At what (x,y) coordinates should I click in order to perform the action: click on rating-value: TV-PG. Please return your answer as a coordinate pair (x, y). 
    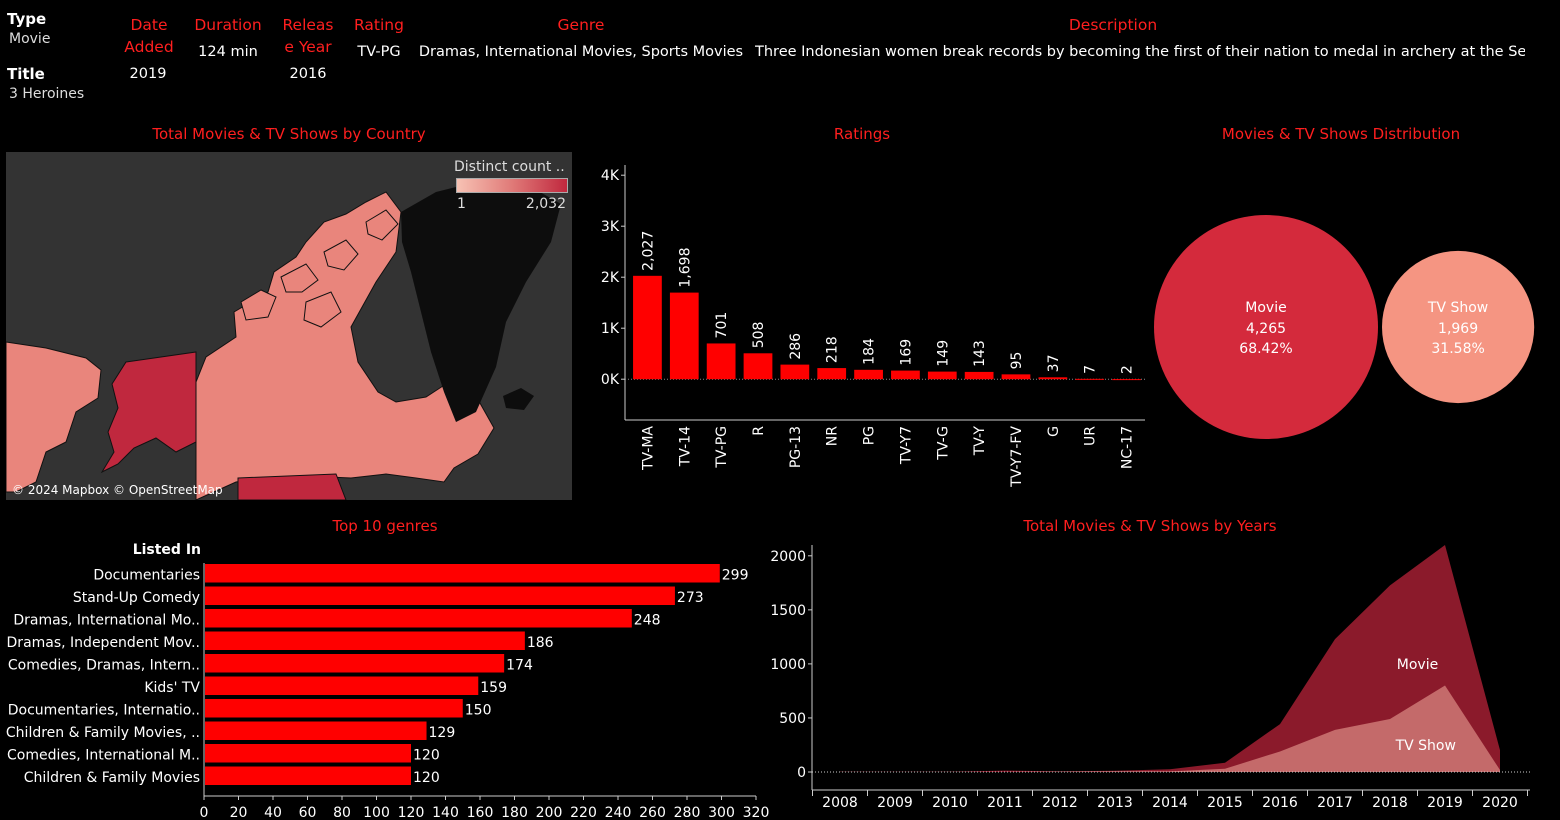
    Looking at the image, I should click on (379, 52).